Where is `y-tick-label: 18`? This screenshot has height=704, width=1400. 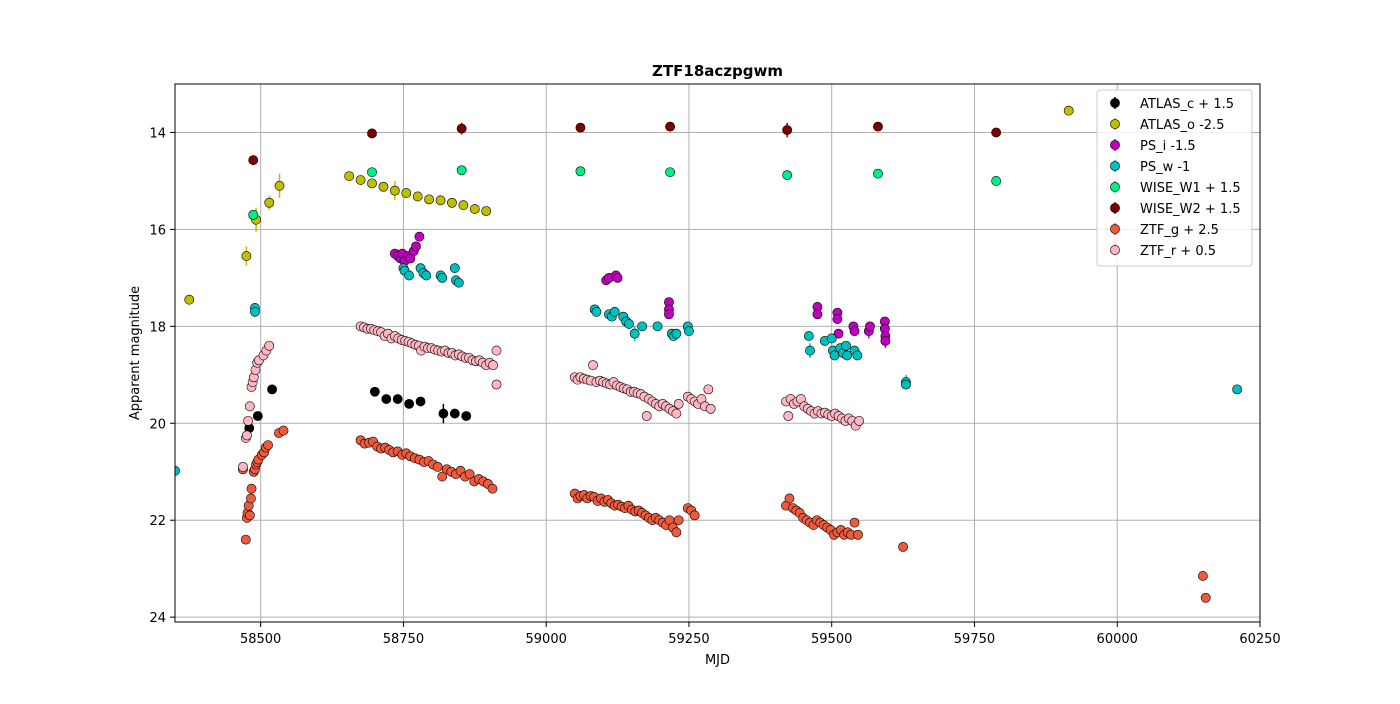 y-tick-label: 18 is located at coordinates (157, 327).